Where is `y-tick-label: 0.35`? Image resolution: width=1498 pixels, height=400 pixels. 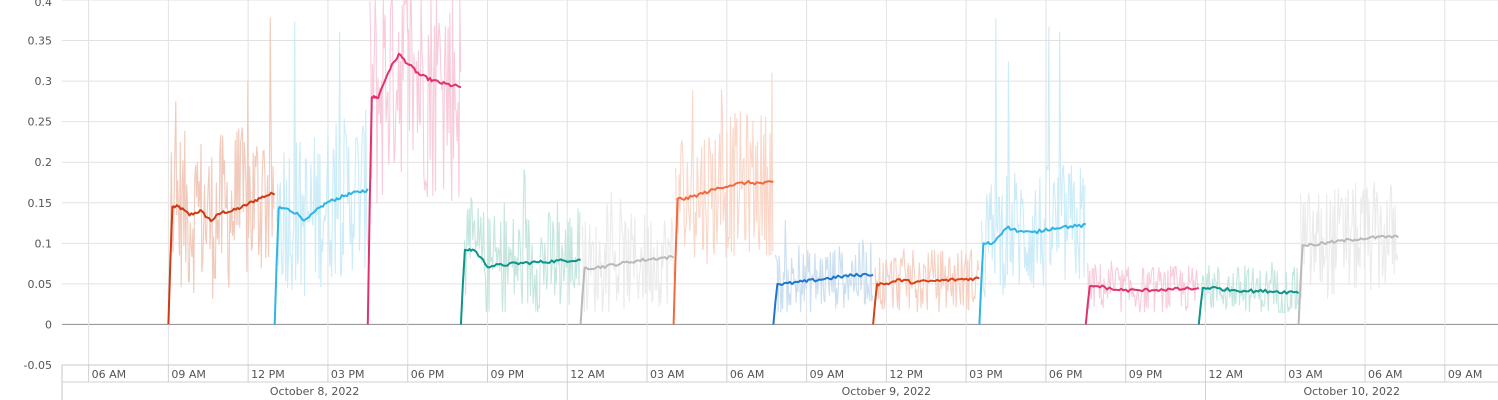 y-tick-label: 0.35 is located at coordinates (40, 41).